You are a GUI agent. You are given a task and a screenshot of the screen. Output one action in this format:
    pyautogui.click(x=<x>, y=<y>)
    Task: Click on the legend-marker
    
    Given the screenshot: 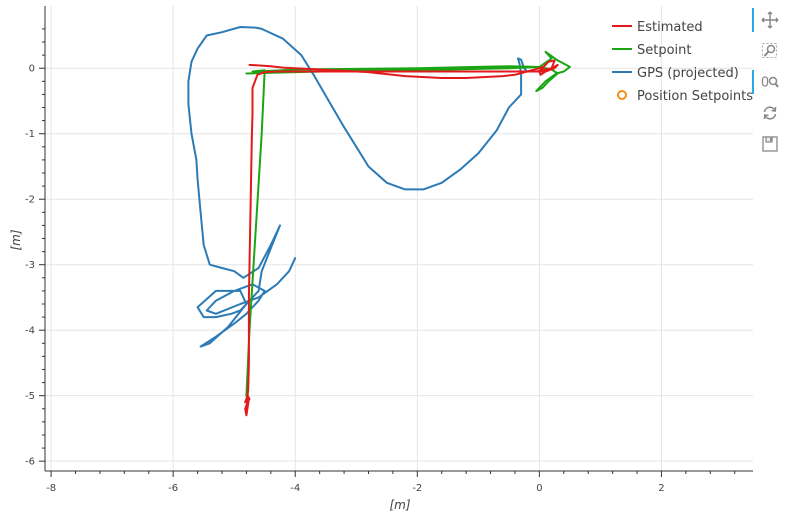 What is the action you would take?
    pyautogui.click(x=622, y=95)
    